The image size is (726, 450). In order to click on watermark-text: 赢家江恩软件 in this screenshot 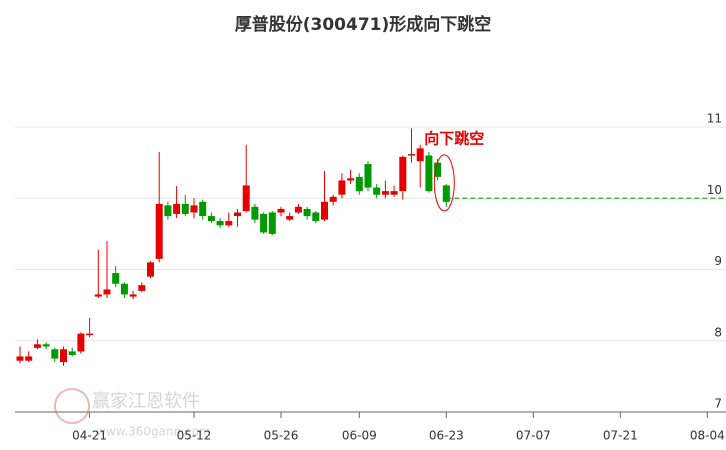, I will do `click(146, 401)`.